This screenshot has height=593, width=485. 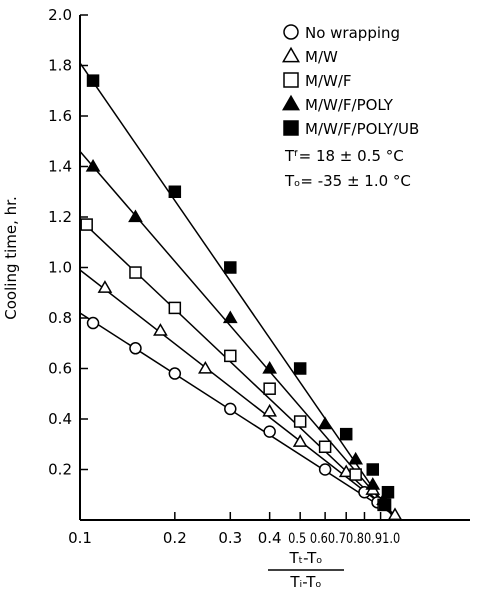 What do you see at coordinates (230, 538) in the screenshot?
I see `x-tick-label: 0.3` at bounding box center [230, 538].